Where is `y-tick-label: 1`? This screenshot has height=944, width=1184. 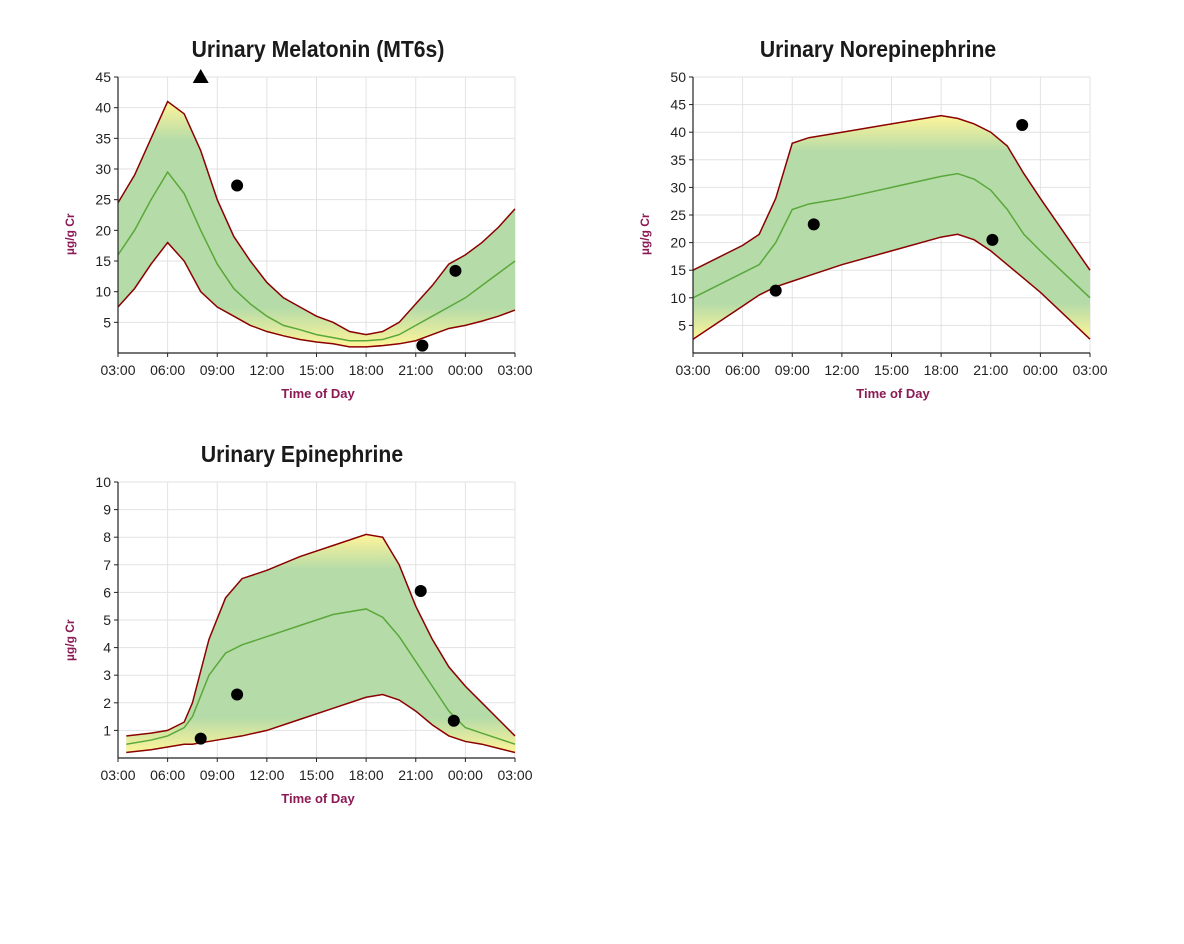 y-tick-label: 1 is located at coordinates (107, 730).